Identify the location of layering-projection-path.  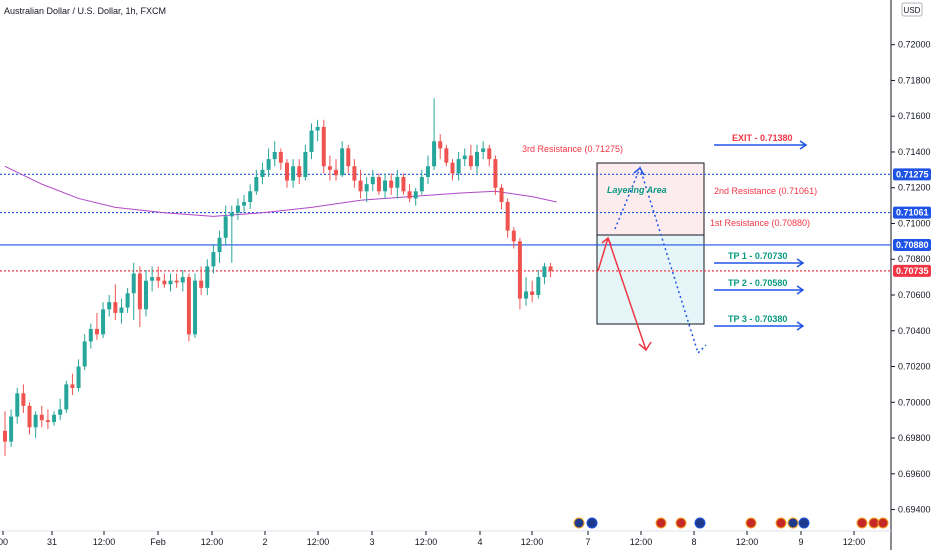
(660, 260).